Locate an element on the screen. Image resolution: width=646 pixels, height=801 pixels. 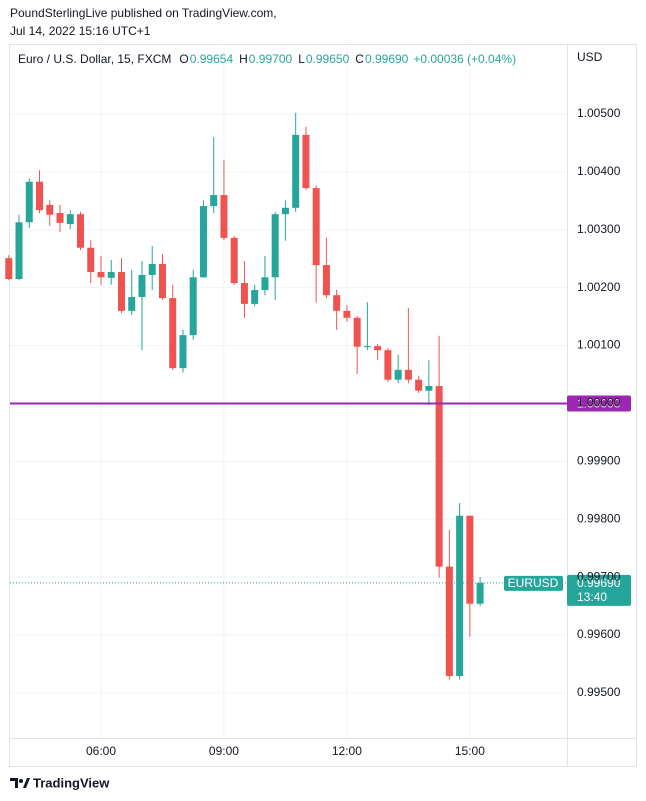
legend-item: 0.99690 is located at coordinates (387, 59).